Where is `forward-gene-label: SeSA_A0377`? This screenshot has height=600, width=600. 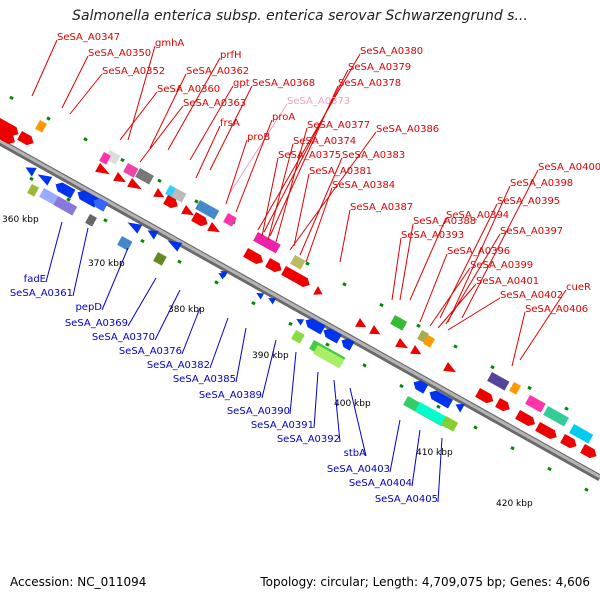 forward-gene-label: SeSA_A0377 is located at coordinates (338, 125).